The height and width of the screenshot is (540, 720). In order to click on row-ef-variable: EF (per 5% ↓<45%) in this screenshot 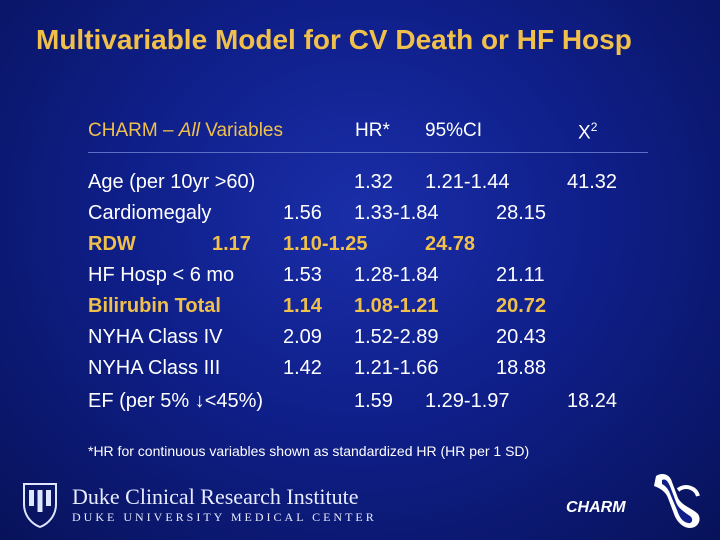, I will do `click(176, 401)`.